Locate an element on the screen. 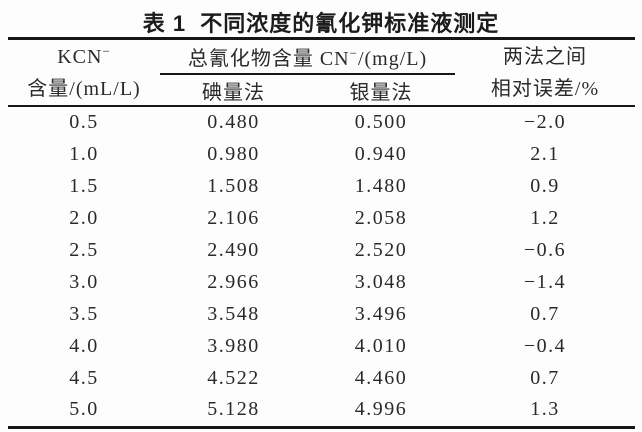 The image size is (642, 432). table-cell: 3.980 is located at coordinates (233, 345).